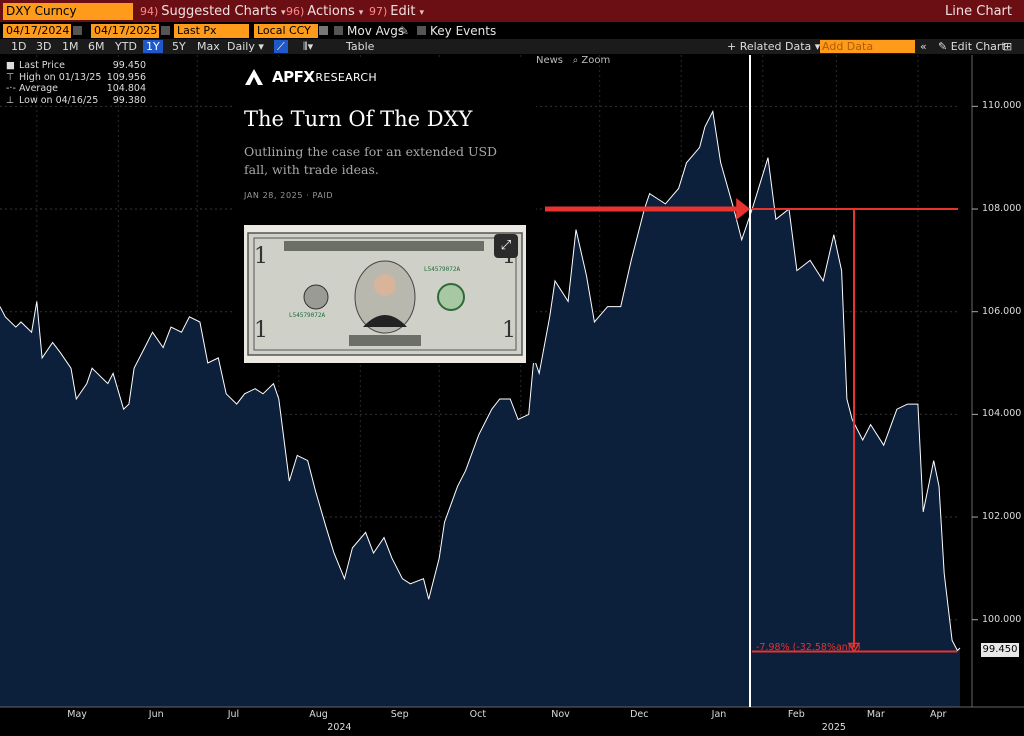  What do you see at coordinates (403, 11) in the screenshot?
I see `menu-label: Edit` at bounding box center [403, 11].